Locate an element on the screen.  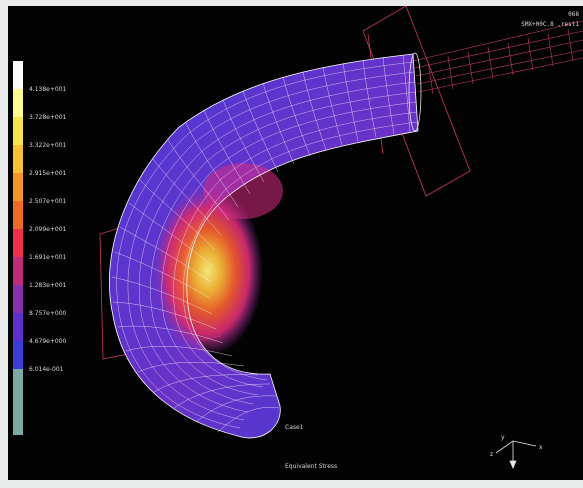
legend-label: 4.138e+001 is located at coordinates (48, 89).